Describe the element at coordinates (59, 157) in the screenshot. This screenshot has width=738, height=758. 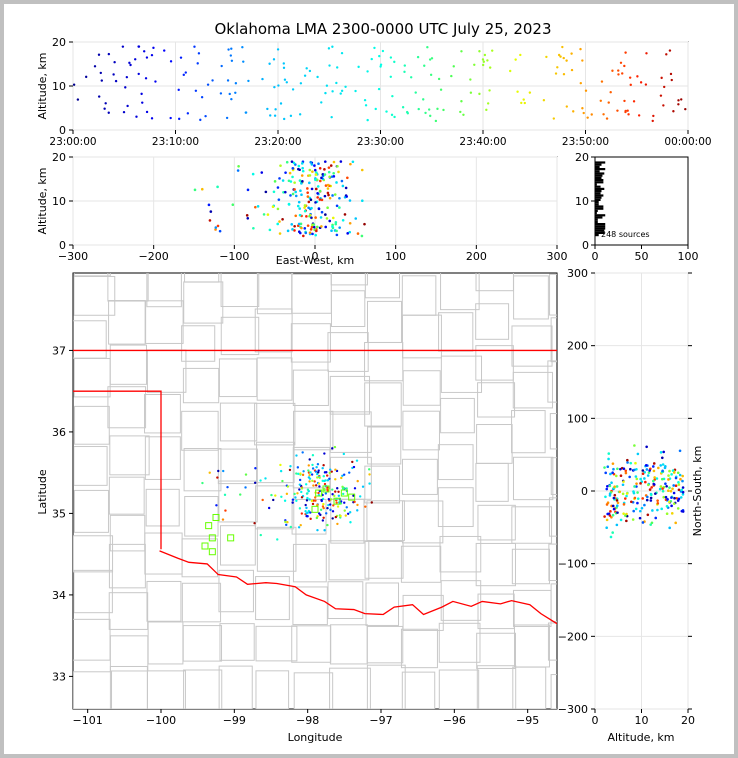
I see `altitude-ew-ytick-label: 20` at that location.